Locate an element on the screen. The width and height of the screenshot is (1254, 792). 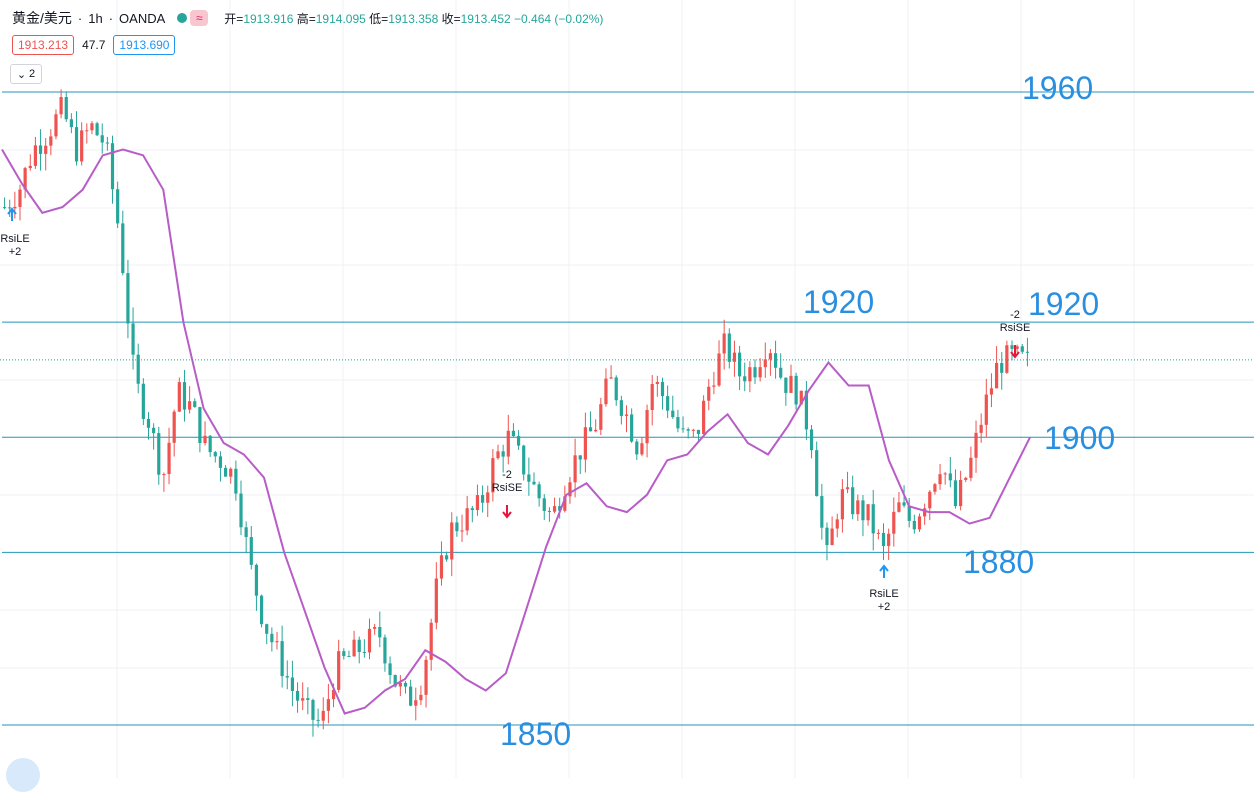
high-value: 1914.095 is located at coordinates (340, 18).